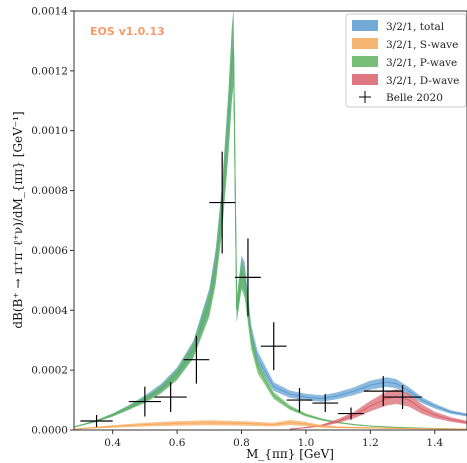 Image resolution: width=467 pixels, height=463 pixels. I want to click on legend-swatch-d-wave, so click(365, 79).